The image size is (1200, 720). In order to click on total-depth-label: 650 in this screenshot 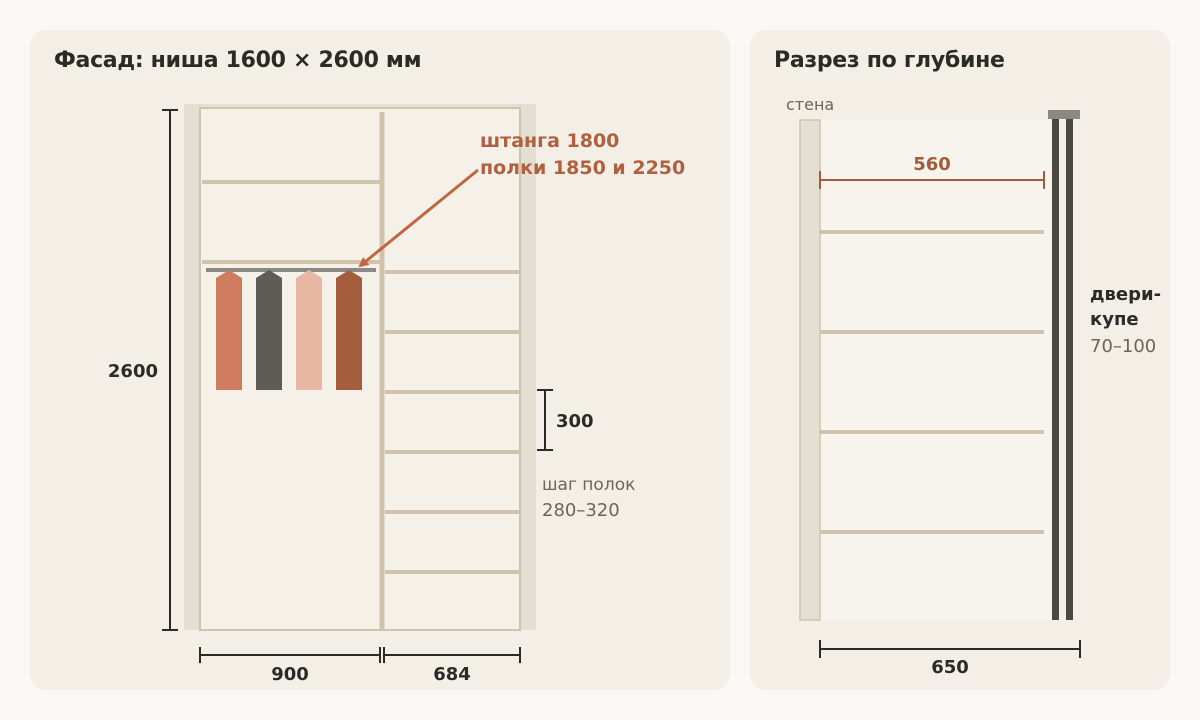, I will do `click(950, 667)`.